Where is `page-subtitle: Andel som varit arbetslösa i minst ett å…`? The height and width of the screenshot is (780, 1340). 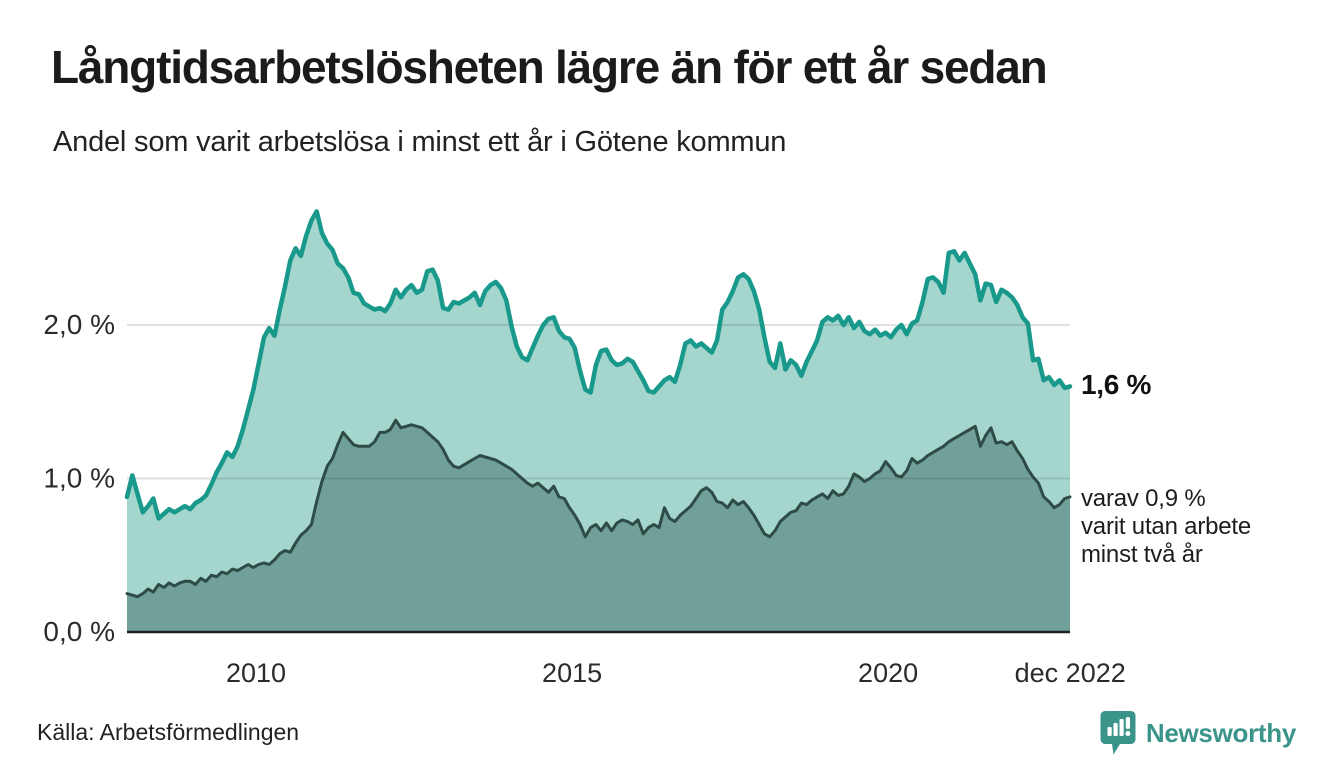
page-subtitle: Andel som varit arbetslösa i minst ett å… is located at coordinates (420, 142).